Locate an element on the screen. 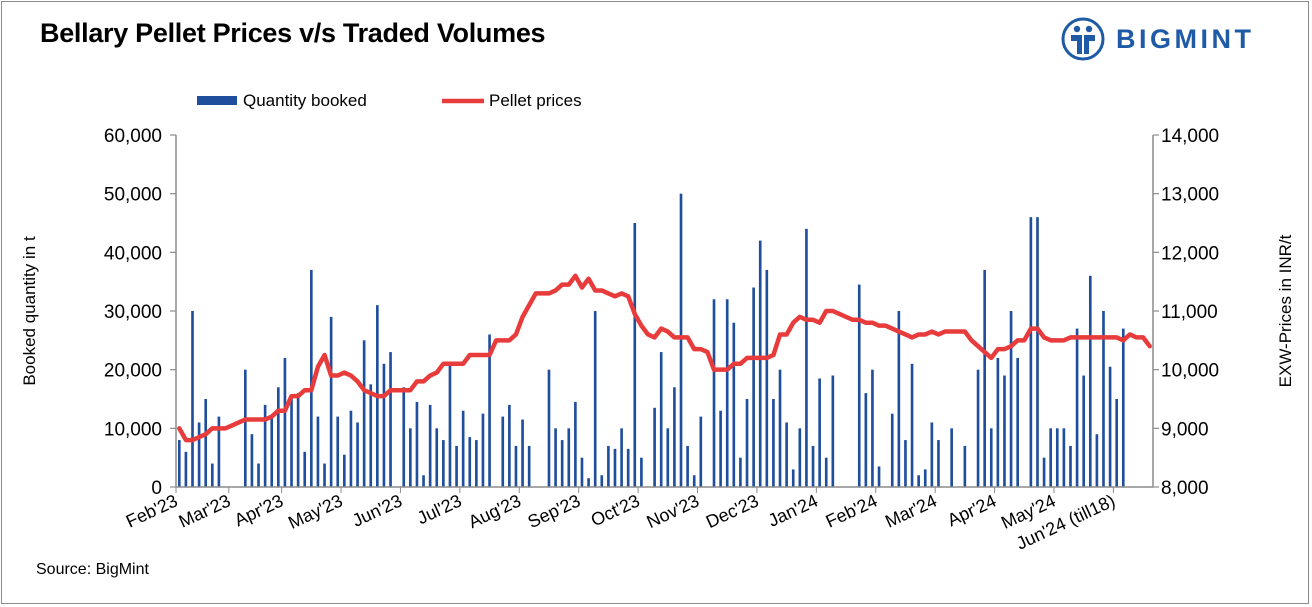 This screenshot has width=1312, height=607. left-tick-label: 0 is located at coordinates (156, 488).